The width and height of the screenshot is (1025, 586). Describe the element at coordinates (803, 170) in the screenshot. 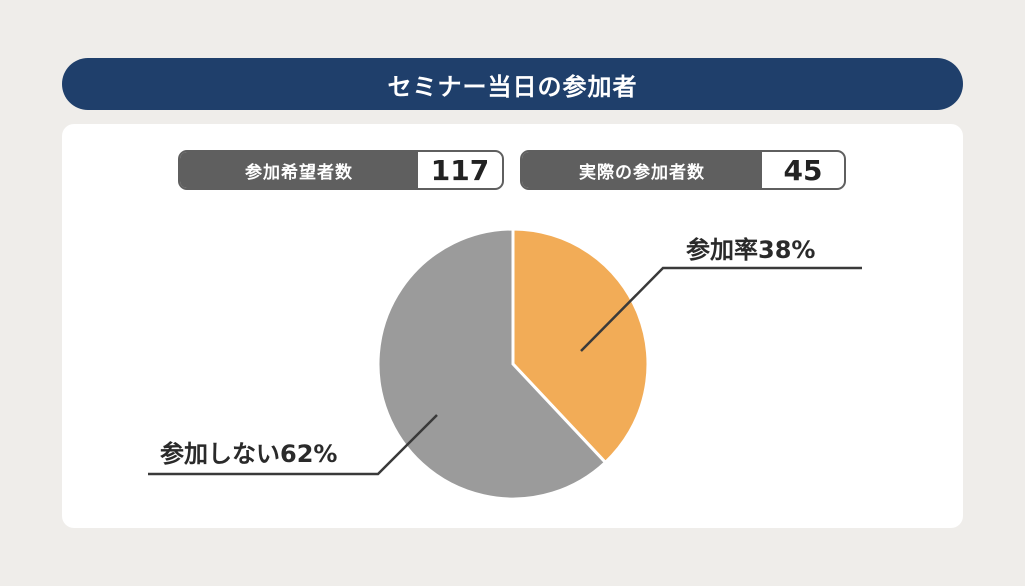

I see `stat-actual-value: 45` at that location.